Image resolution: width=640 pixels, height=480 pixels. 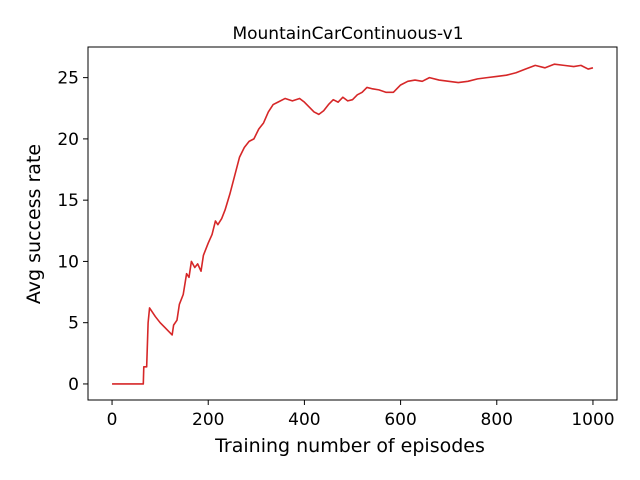 I want to click on y-tick-label: 20, so click(x=68, y=140).